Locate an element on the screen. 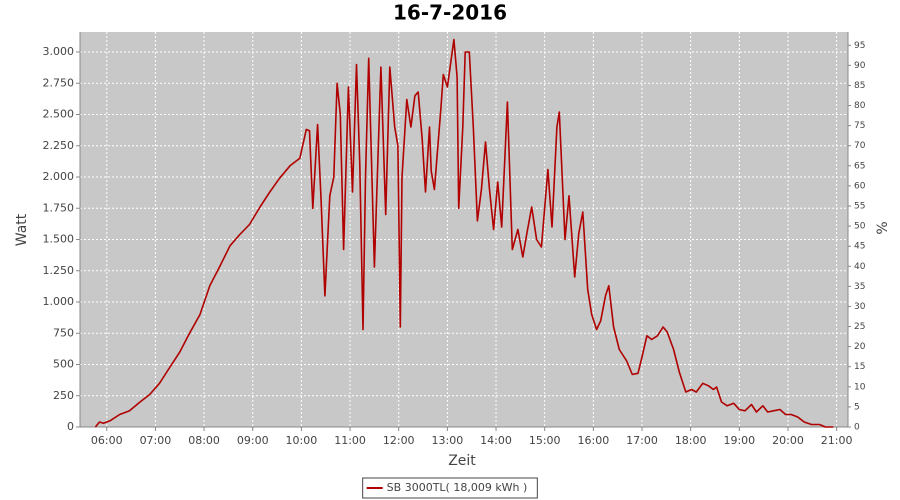  y2-tick-label: 60 is located at coordinates (860, 186).